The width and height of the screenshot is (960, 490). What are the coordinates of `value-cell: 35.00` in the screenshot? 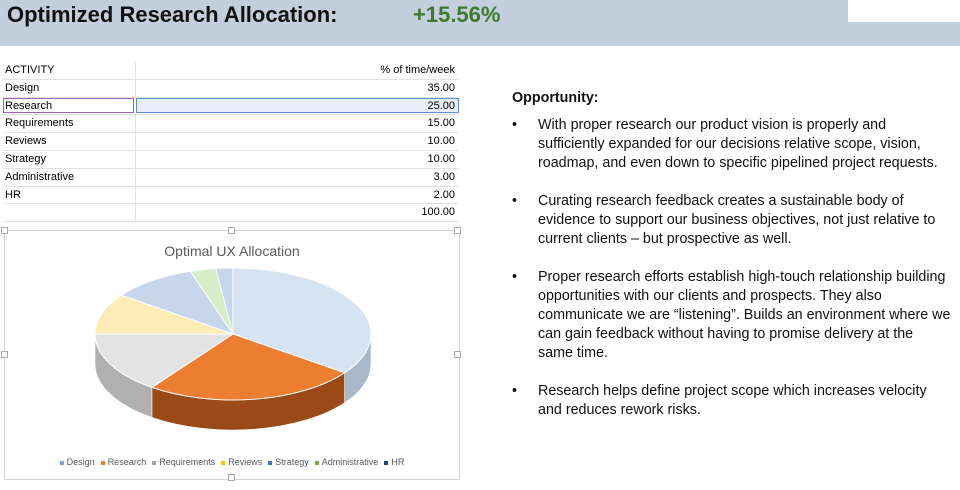 It's located at (441, 87).